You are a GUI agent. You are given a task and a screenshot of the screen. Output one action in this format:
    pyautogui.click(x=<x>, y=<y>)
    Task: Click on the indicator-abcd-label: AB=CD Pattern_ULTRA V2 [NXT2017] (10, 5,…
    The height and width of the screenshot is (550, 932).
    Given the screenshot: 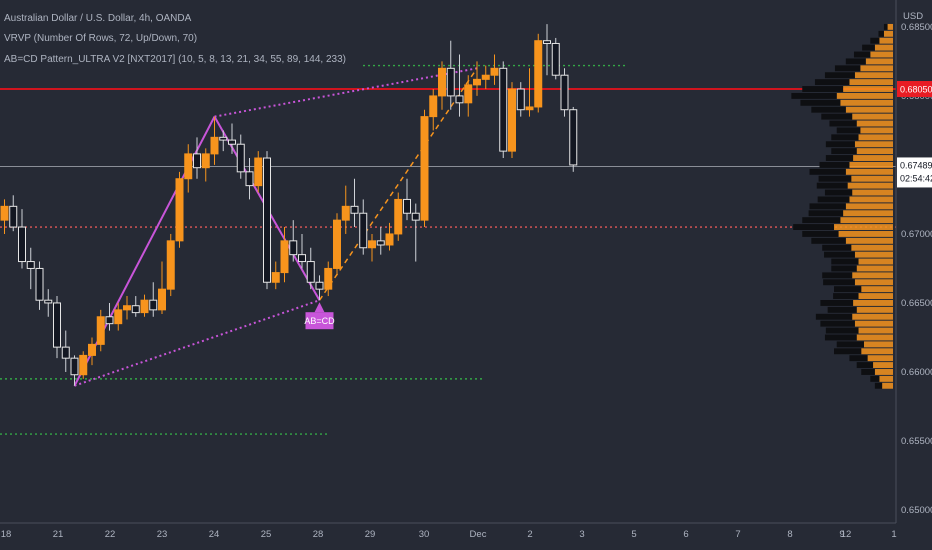 What is the action you would take?
    pyautogui.click(x=175, y=59)
    